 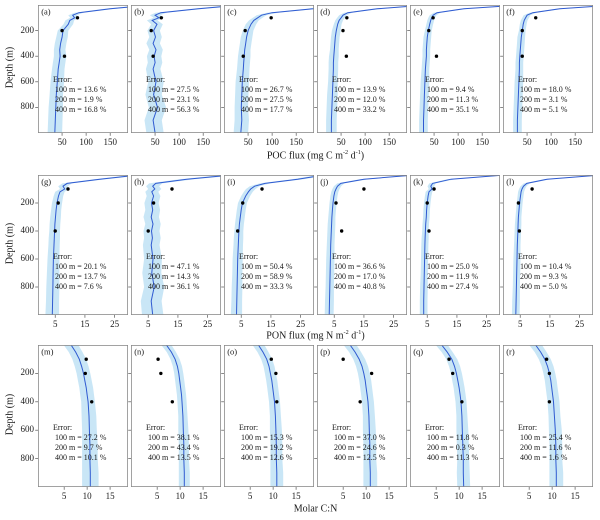 What do you see at coordinates (174, 89) in the screenshot?
I see `error-text: 100 m = 27.5 %` at bounding box center [174, 89].